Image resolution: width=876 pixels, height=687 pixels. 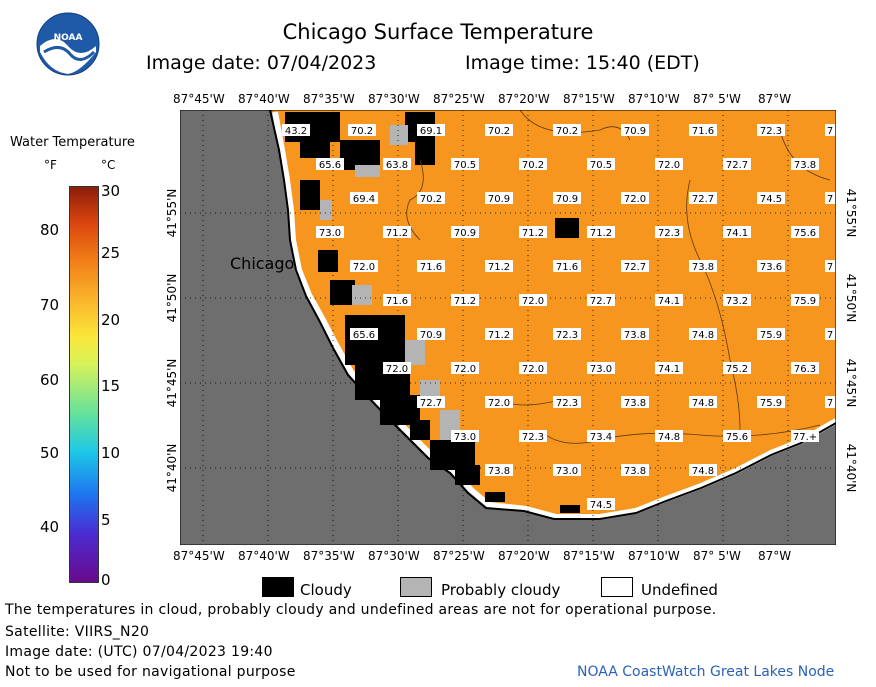 What do you see at coordinates (77, 632) in the screenshot?
I see `footer-satellite: Satellite: VIIRS_N20` at bounding box center [77, 632].